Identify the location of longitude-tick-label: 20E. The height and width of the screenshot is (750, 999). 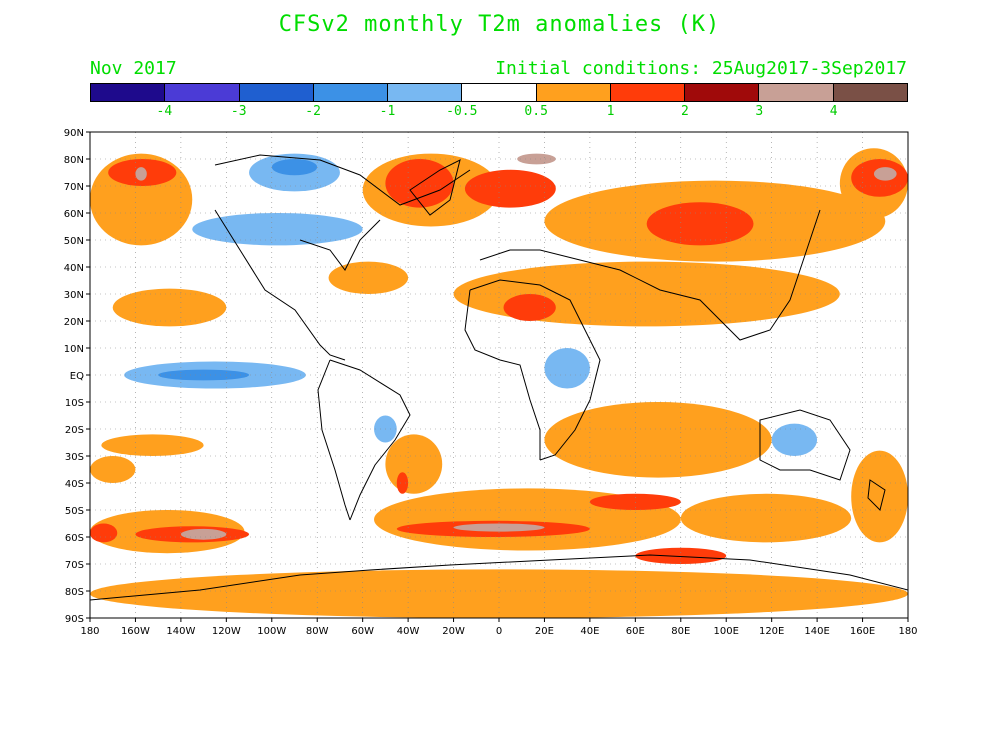
(544, 631).